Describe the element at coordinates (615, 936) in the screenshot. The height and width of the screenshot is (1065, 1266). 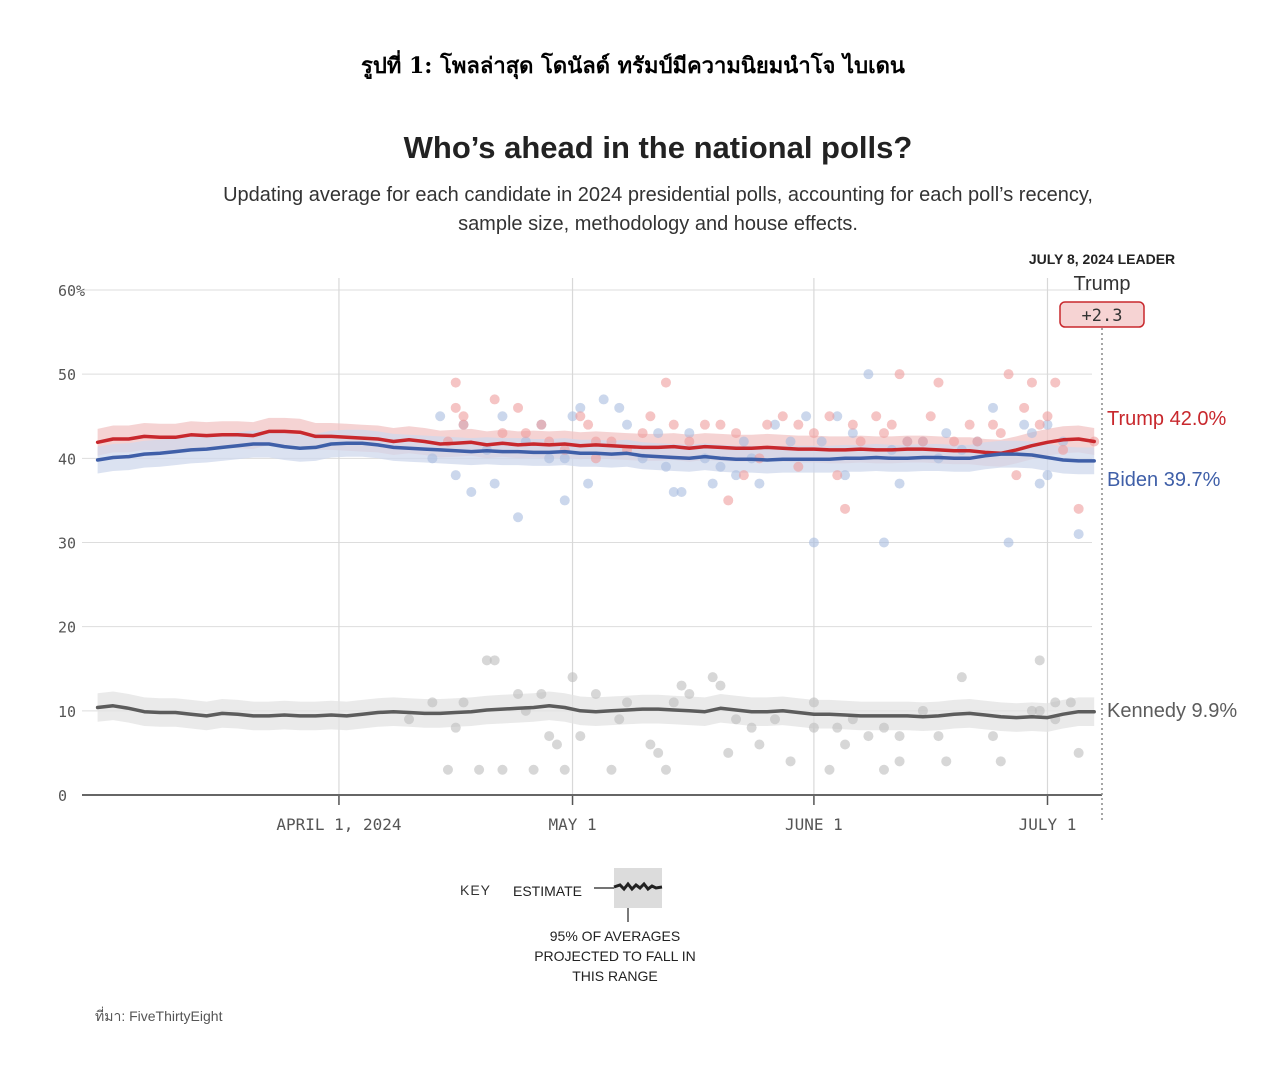
I see `key-range-label-1: 95% OF AVERAGES` at that location.